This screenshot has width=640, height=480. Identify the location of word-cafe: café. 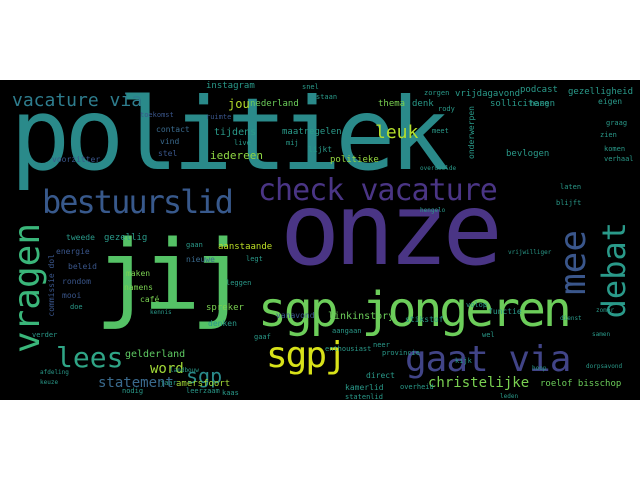
(150, 299).